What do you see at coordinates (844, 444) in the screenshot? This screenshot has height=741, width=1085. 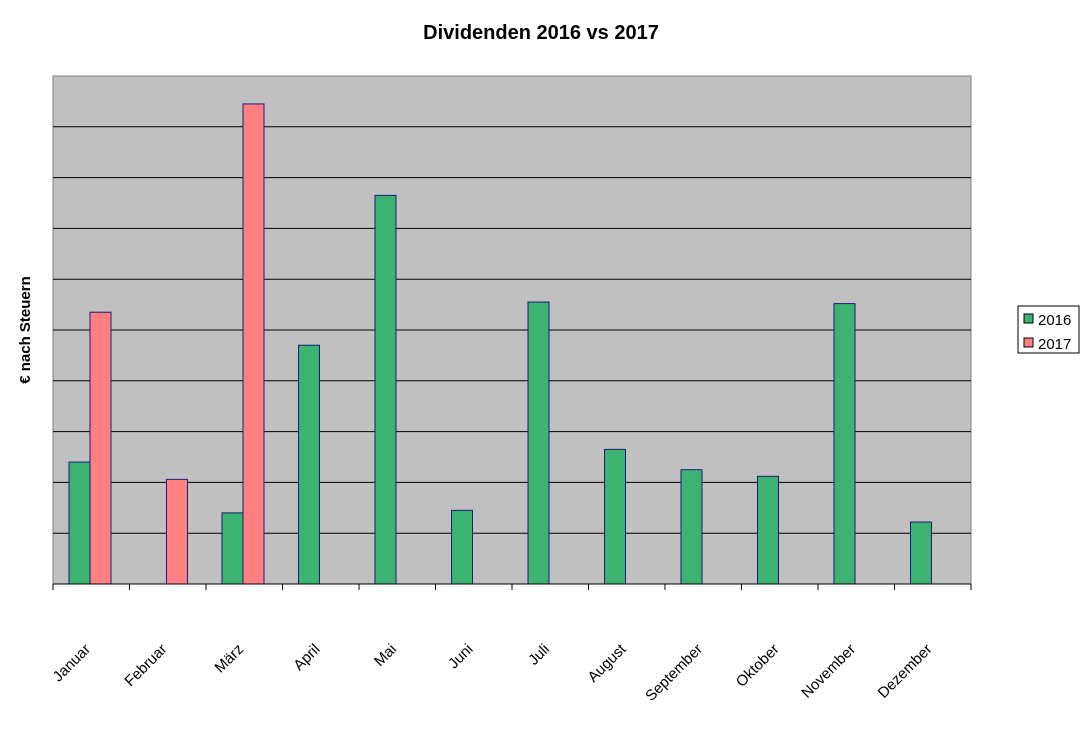 I see `bar-2016-November` at bounding box center [844, 444].